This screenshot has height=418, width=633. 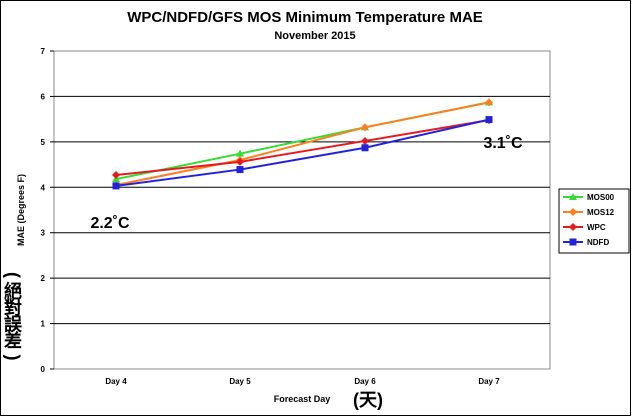 I want to click on y-tick-labels: 0 1 2 3 4 5 6 7, so click(x=43, y=210).